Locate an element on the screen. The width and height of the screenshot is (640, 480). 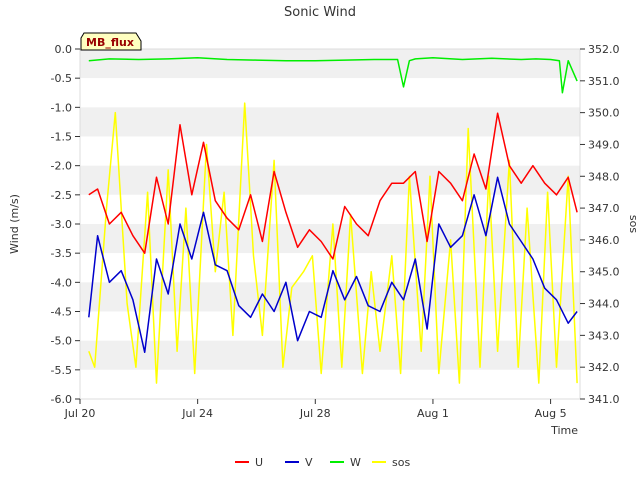
y2-tick-label: 341.0 is located at coordinates (604, 399).